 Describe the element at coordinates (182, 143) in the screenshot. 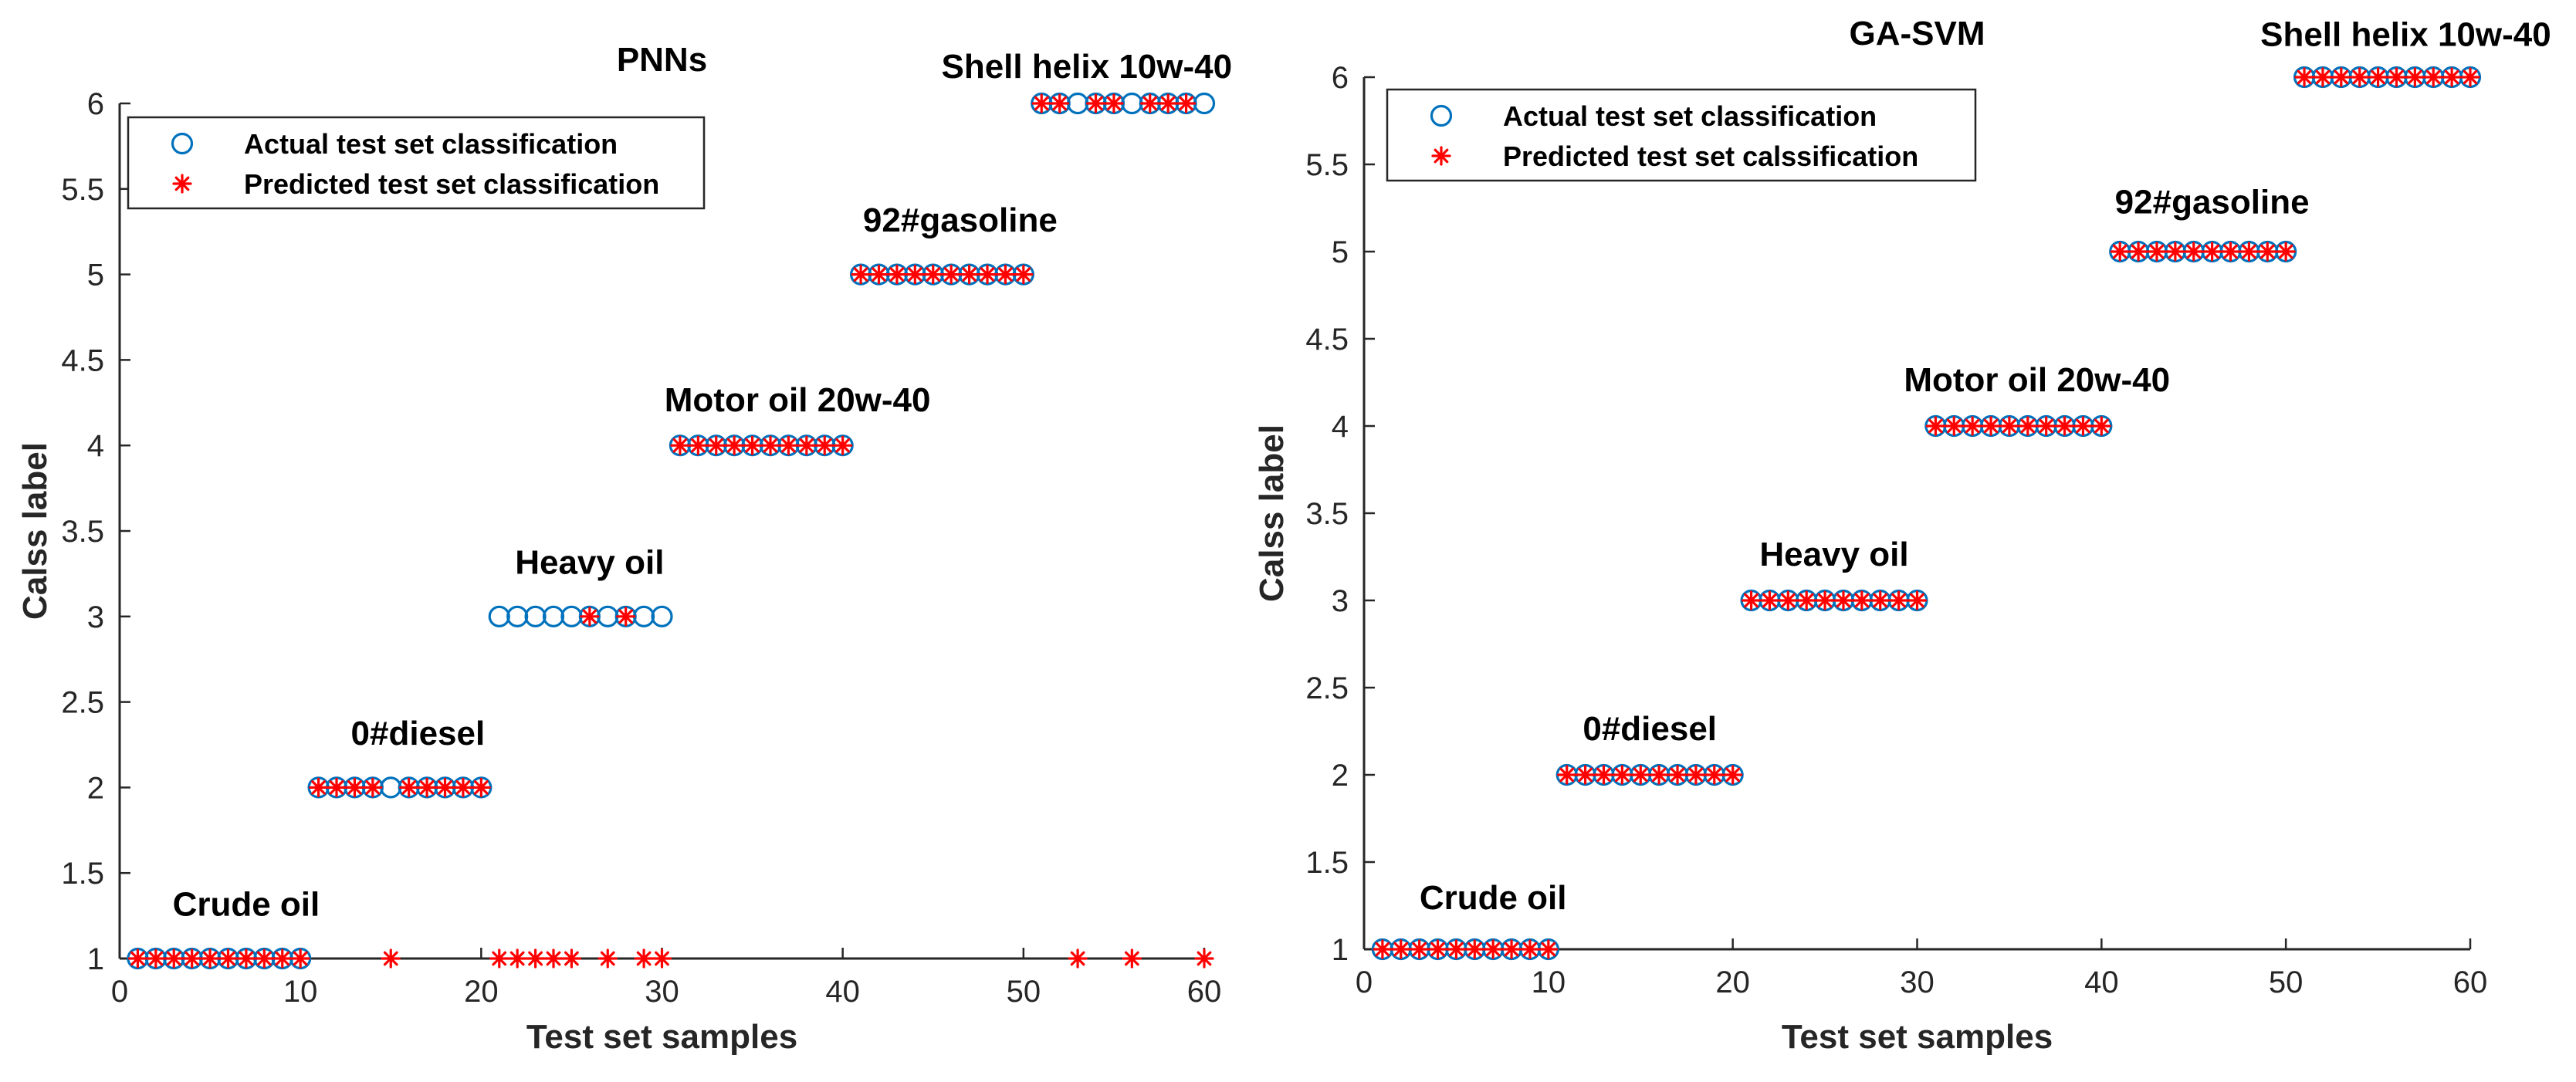

I see `legend-circle-marker` at that location.